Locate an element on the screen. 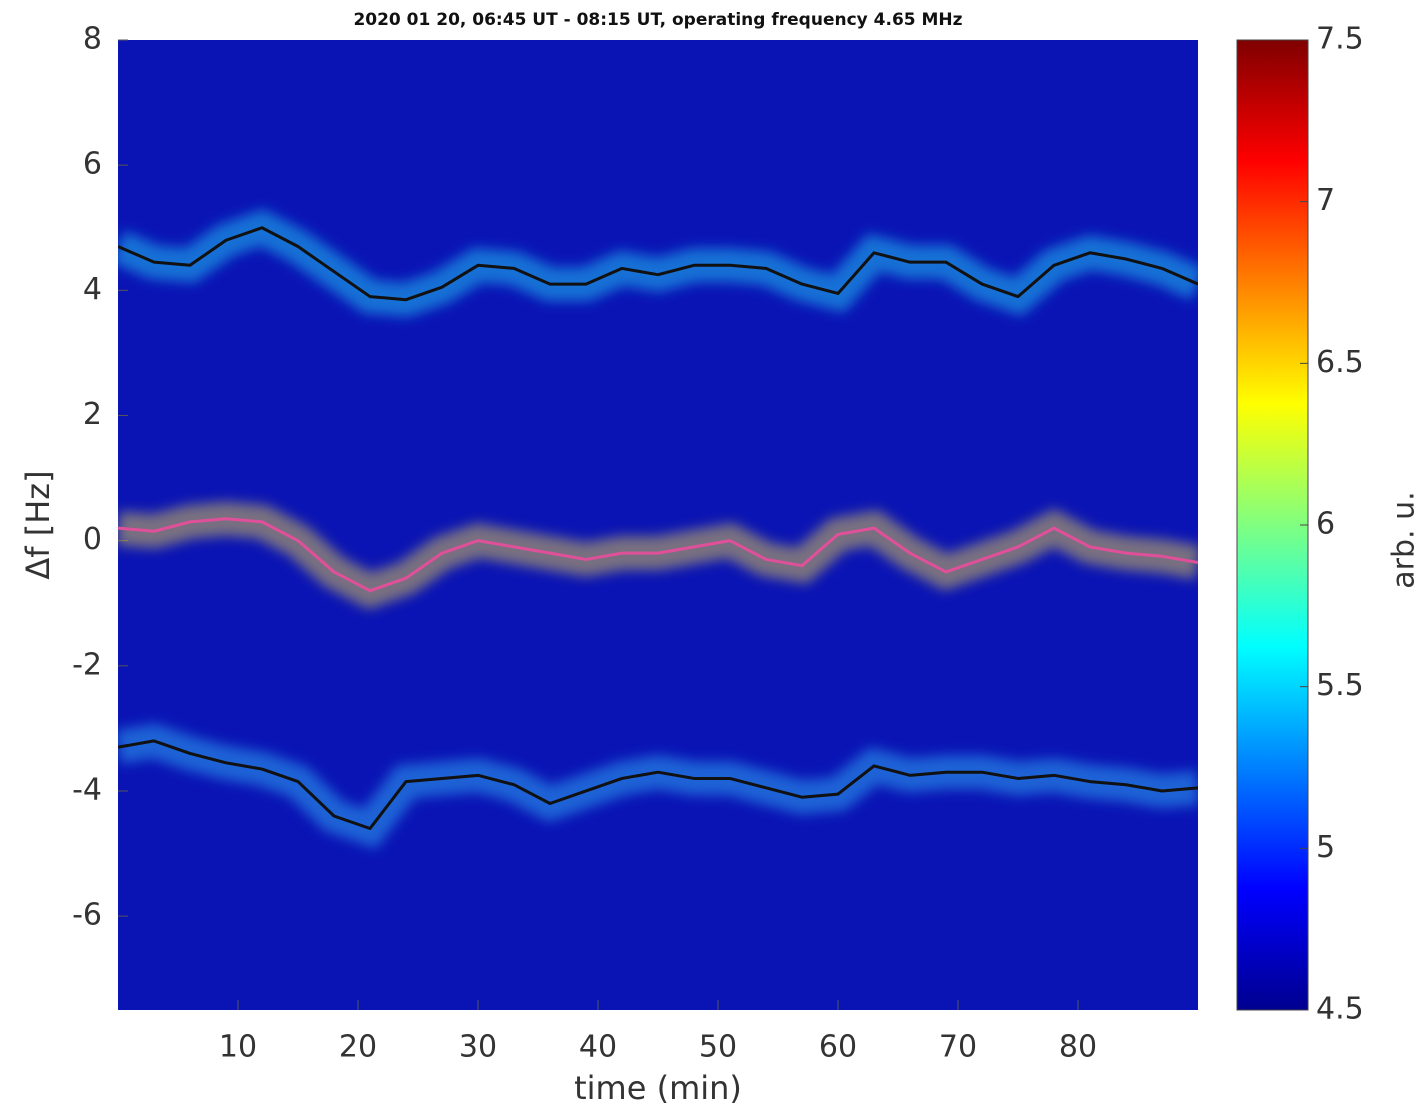  x-tick-label: 80 is located at coordinates (1078, 1047).